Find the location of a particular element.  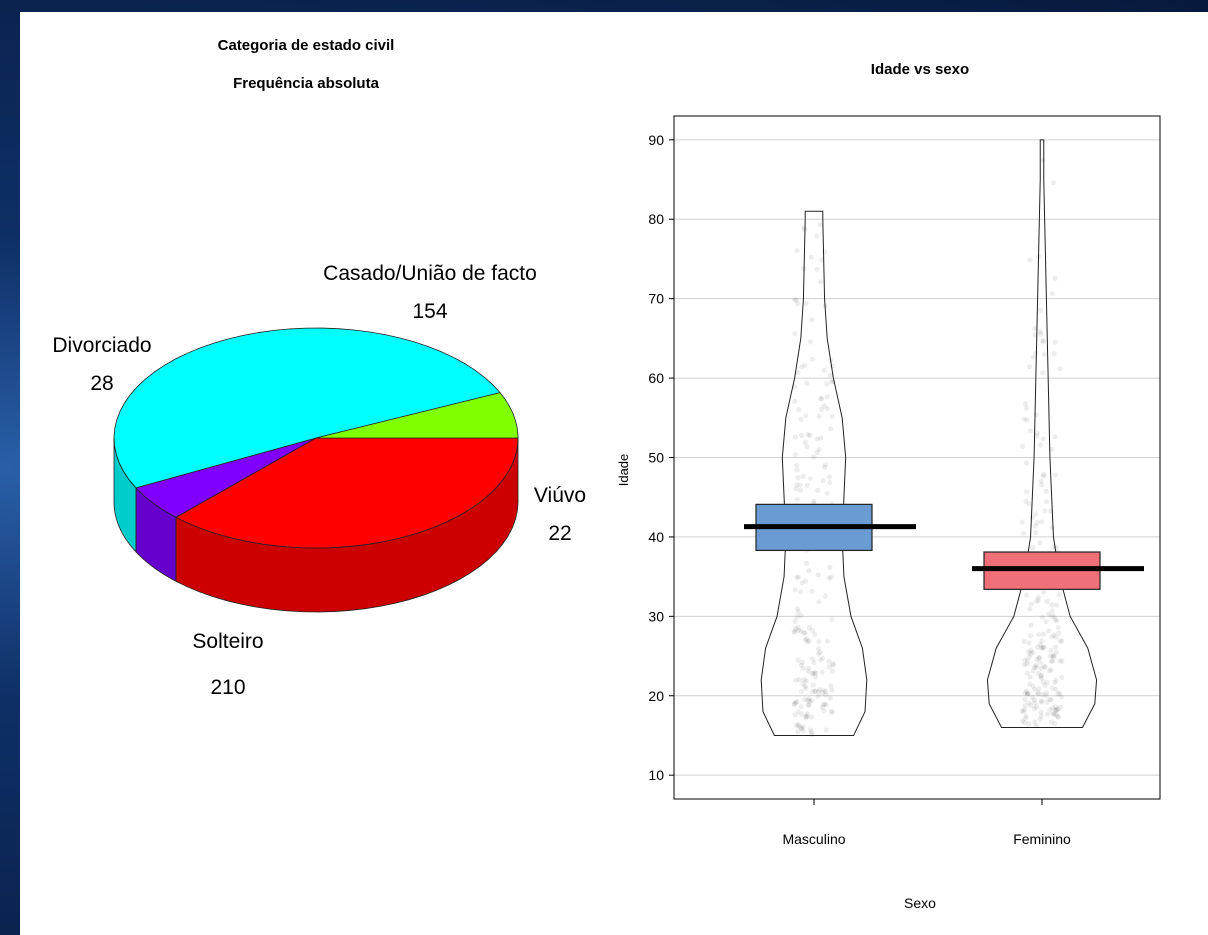

x-axis-label: Sexo is located at coordinates (920, 903).